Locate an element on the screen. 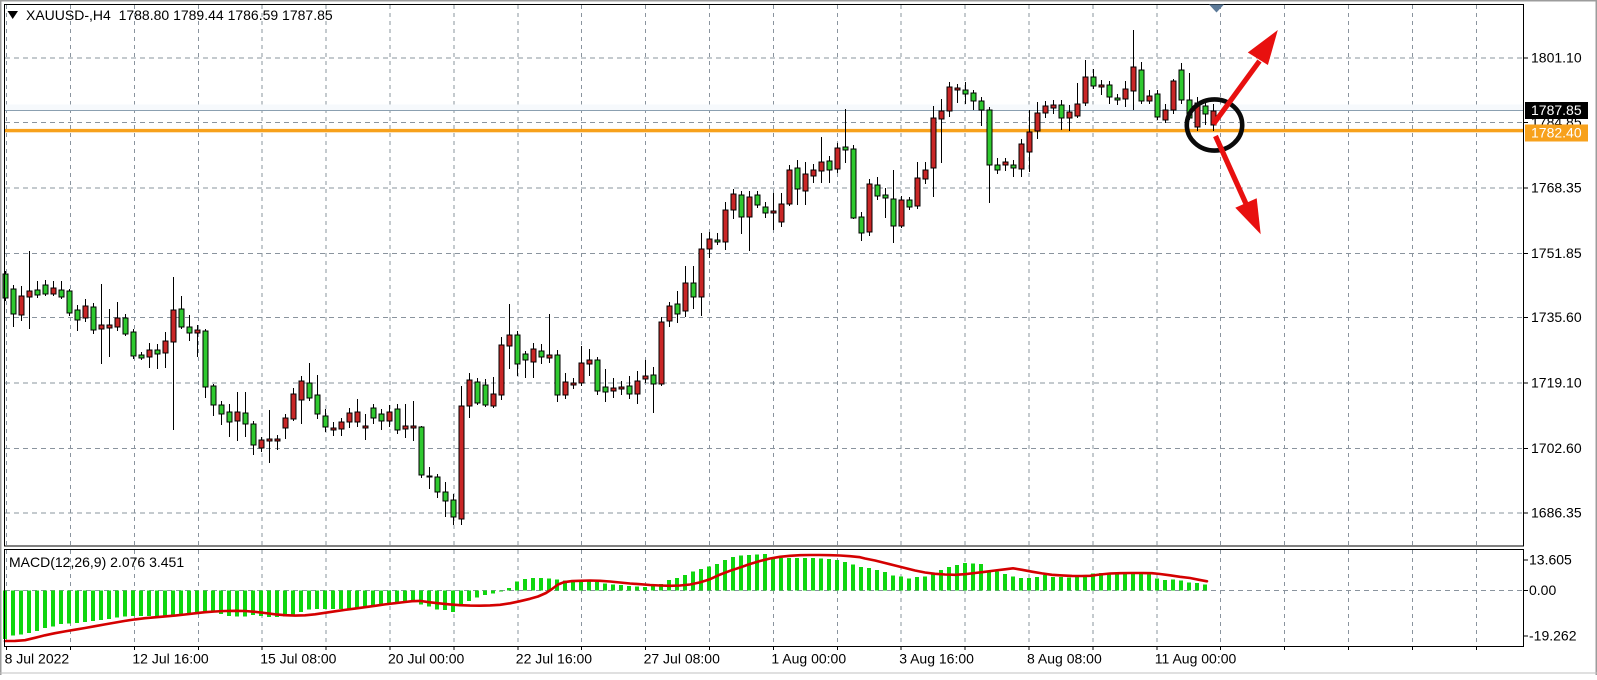 This screenshot has width=1597, height=680. svg-text: 15 Jul 08:00 is located at coordinates (298, 659).